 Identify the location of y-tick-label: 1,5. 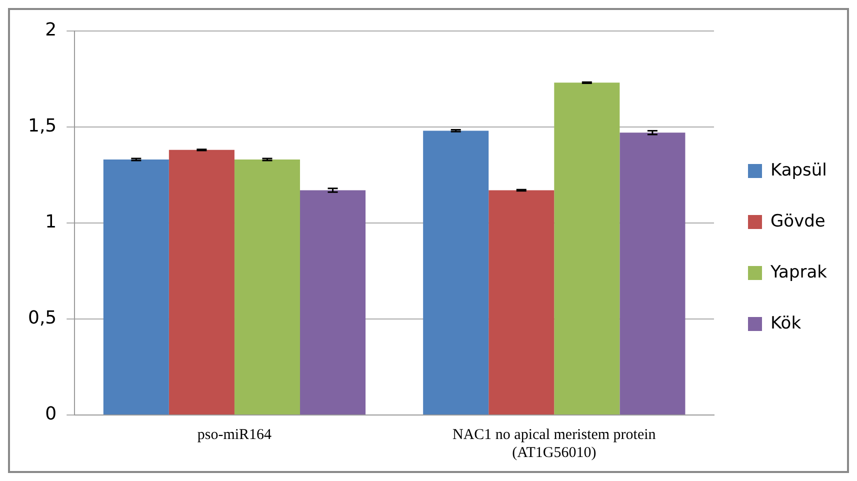
(42, 126).